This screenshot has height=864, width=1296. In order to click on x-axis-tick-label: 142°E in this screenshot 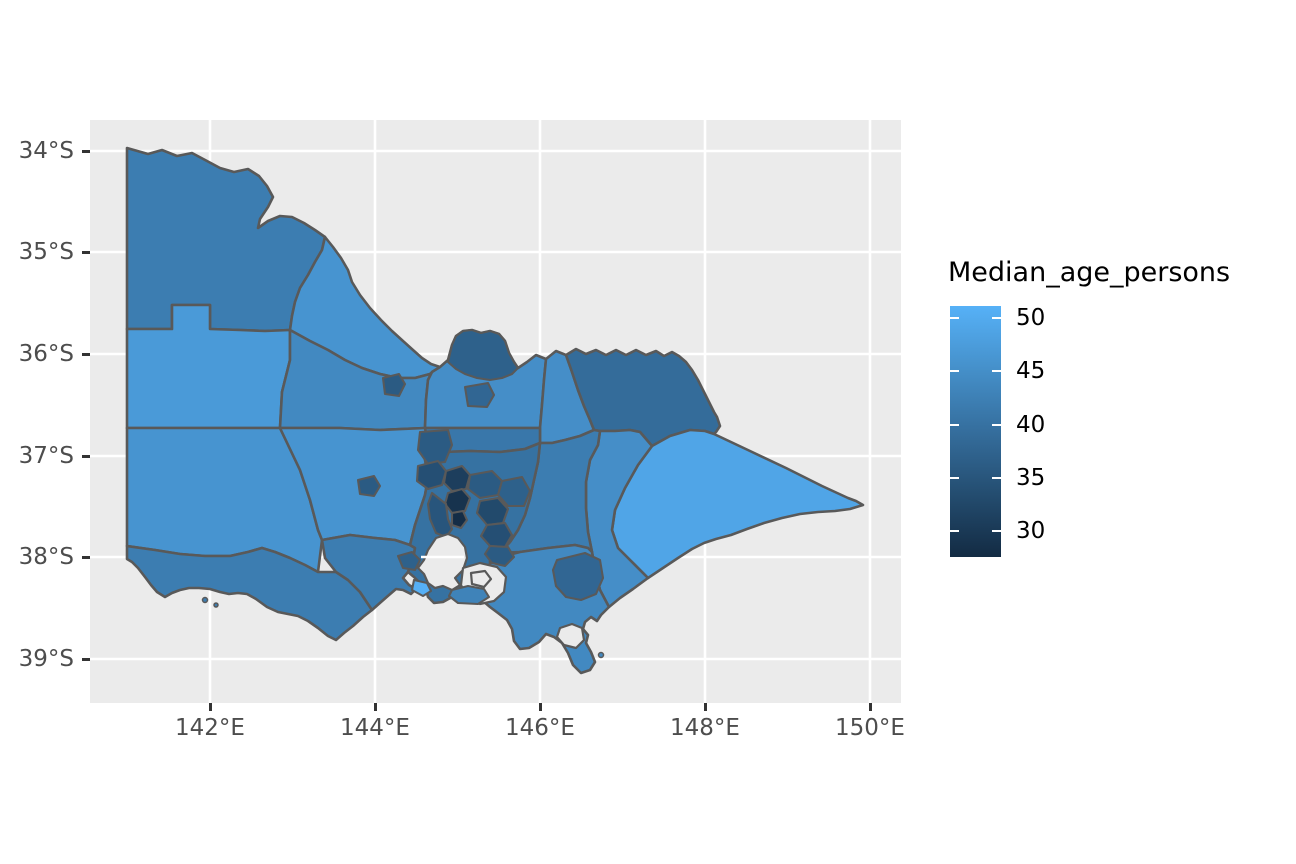, I will do `click(210, 728)`.